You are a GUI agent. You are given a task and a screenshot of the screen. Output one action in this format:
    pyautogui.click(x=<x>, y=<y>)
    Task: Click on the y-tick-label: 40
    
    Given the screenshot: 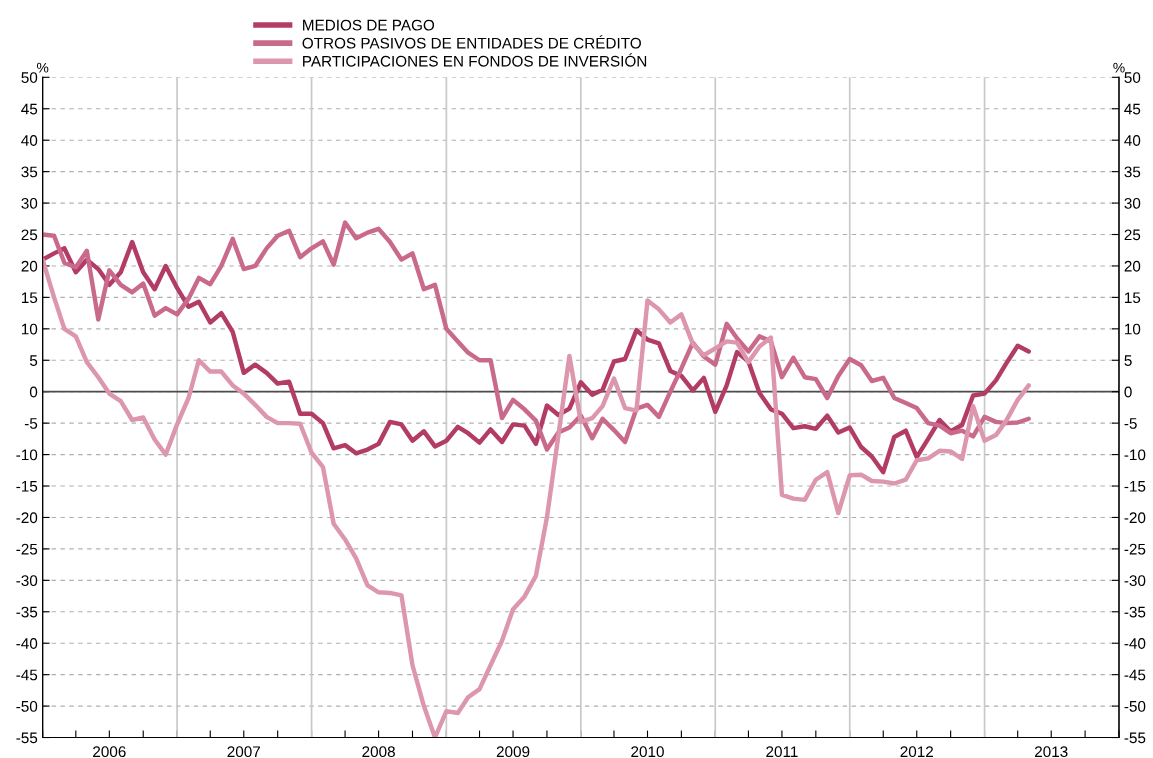 What is the action you would take?
    pyautogui.click(x=29, y=140)
    